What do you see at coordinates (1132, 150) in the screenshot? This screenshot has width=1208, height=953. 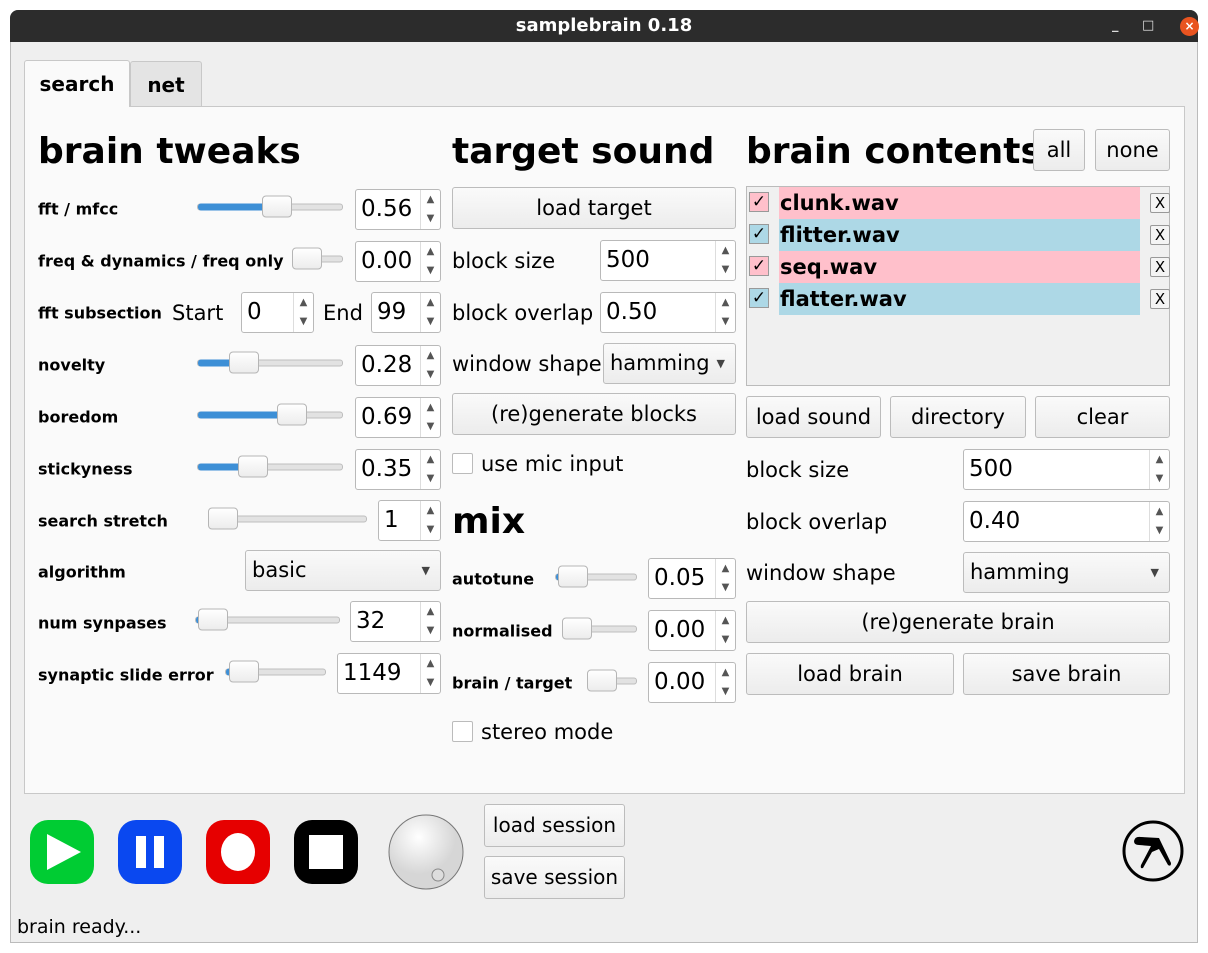 I see `select-none-button: none` at bounding box center [1132, 150].